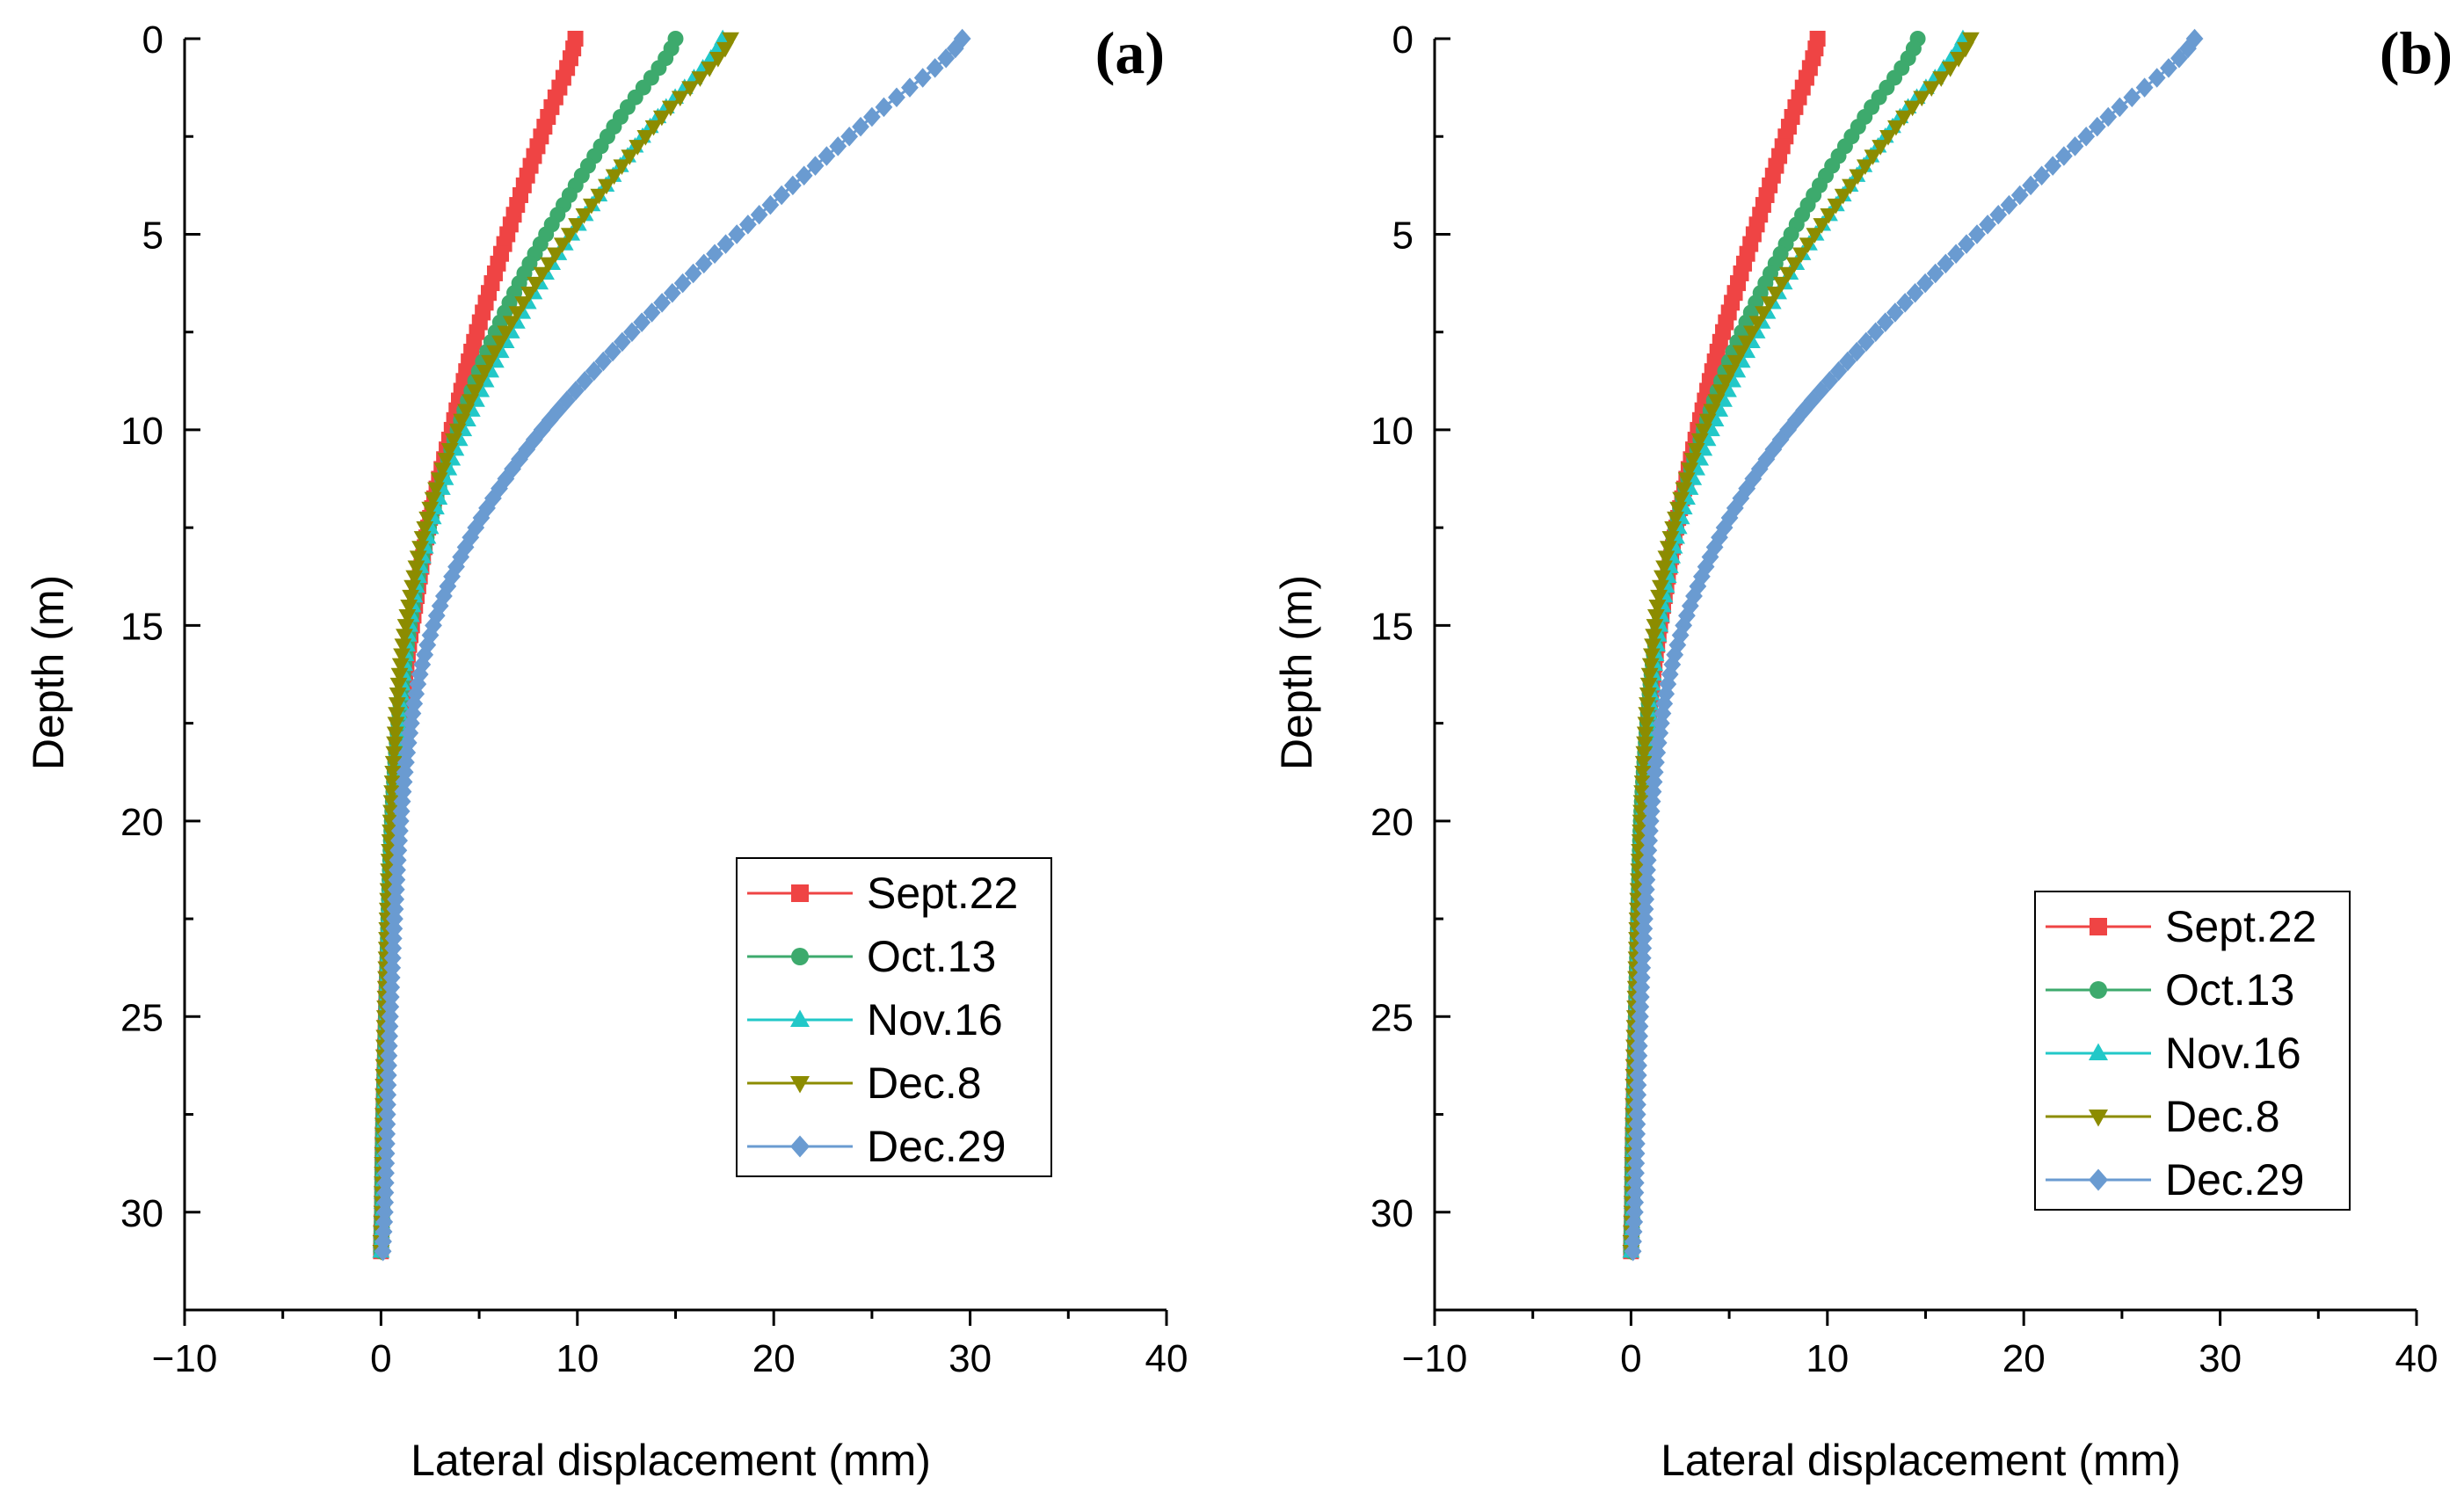 The width and height of the screenshot is (2464, 1499). Describe the element at coordinates (970, 1358) in the screenshot. I see `x-tick-label: 30` at that location.